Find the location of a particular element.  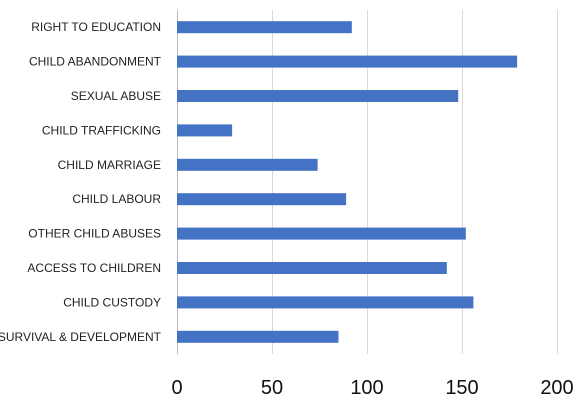

x-tick-labels: 0 50 100 150 200 is located at coordinates (372, 388).